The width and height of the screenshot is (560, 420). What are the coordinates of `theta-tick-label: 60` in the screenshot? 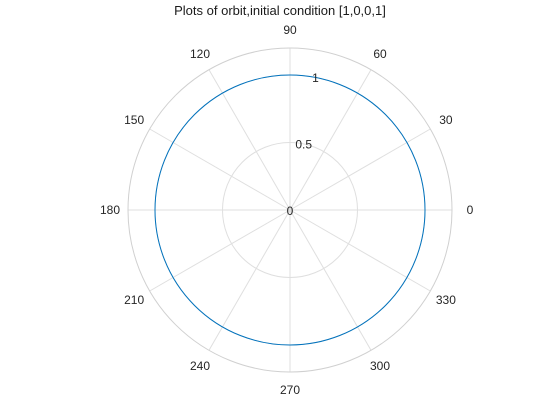 It's located at (380, 54).